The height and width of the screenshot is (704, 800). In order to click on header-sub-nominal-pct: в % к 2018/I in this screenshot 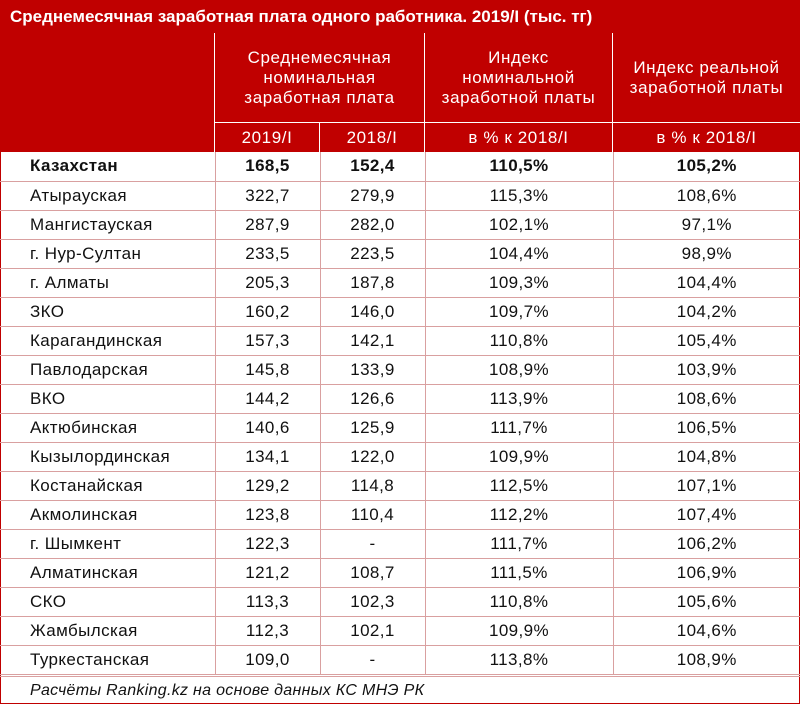, I will do `click(518, 137)`.